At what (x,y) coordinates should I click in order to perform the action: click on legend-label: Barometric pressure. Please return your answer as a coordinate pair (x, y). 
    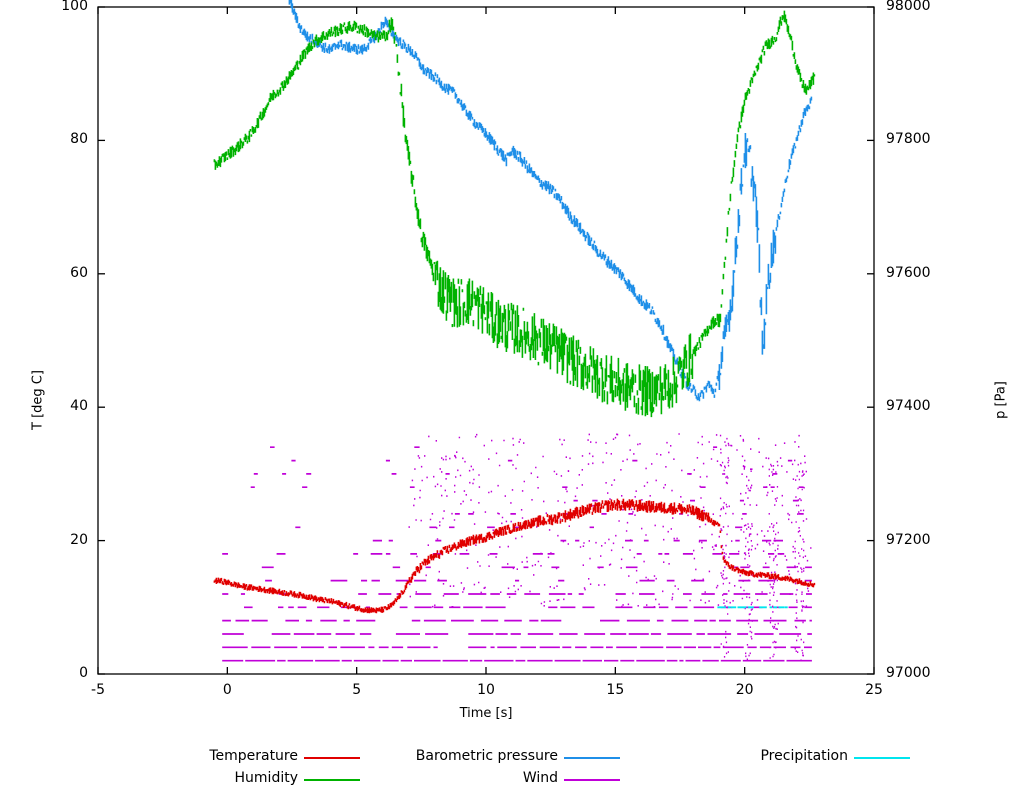
    Looking at the image, I should click on (486, 756).